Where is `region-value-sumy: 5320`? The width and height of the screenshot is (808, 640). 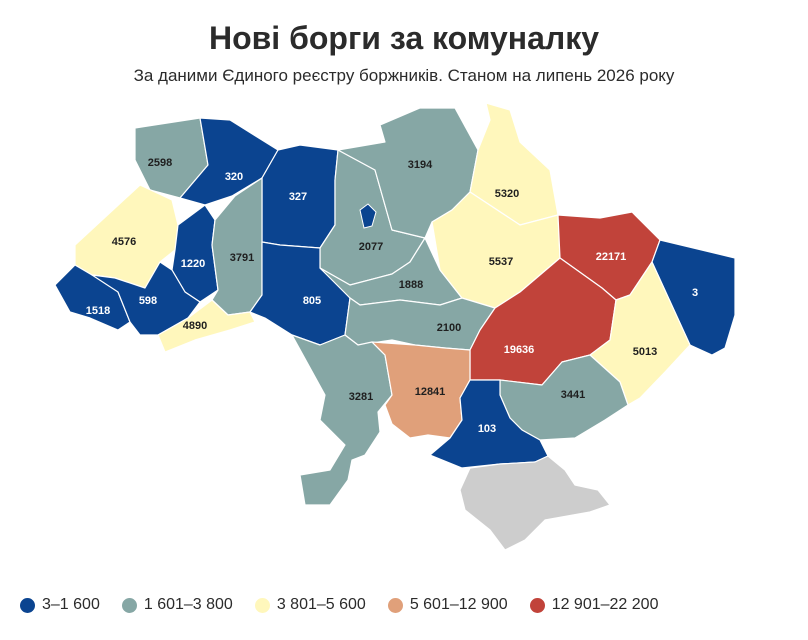
region-value-sumy: 5320 is located at coordinates (507, 194).